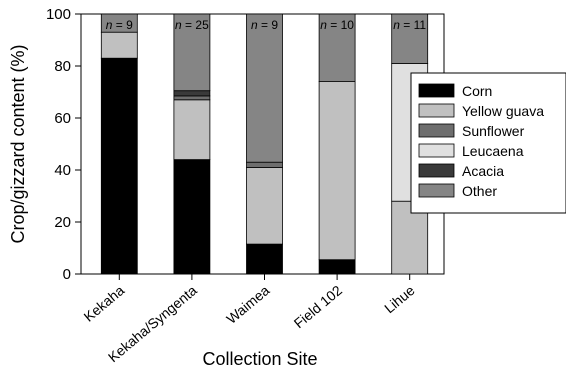 The image size is (566, 375). I want to click on y-tick-label: 0, so click(67, 274).